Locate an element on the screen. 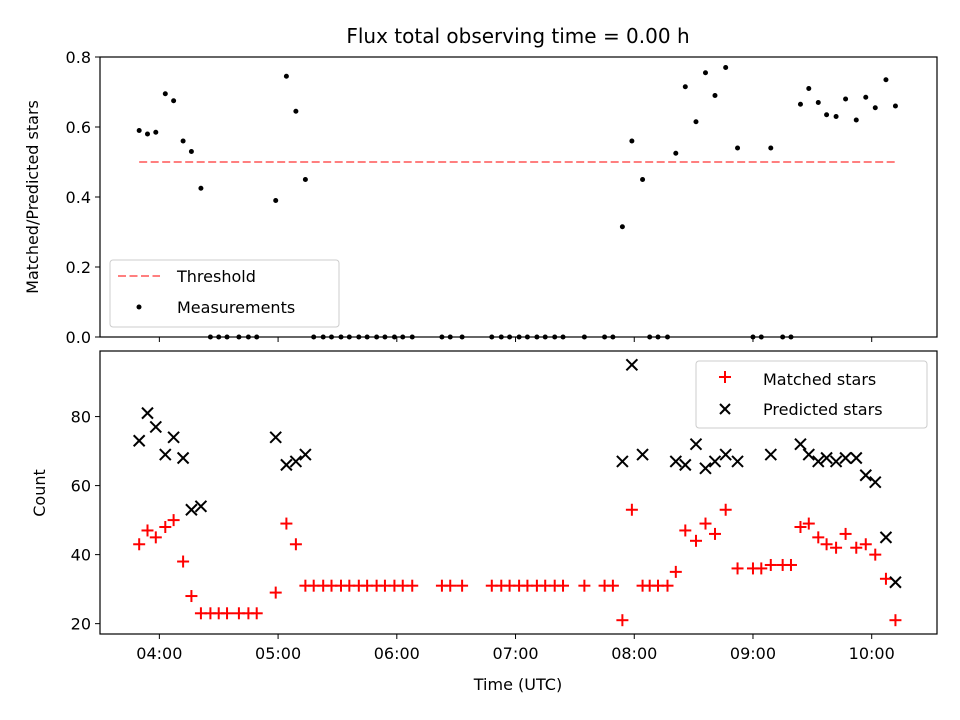 This screenshot has width=960, height=720. top-y-tick-label: 0.4 is located at coordinates (78, 197).